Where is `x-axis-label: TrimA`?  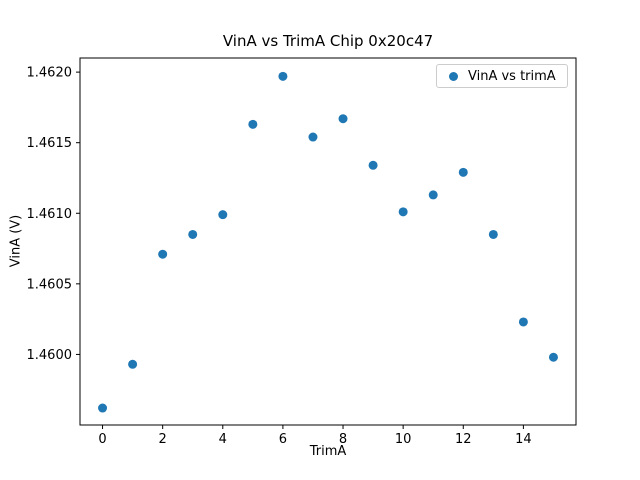
x-axis-label: TrimA is located at coordinates (328, 451).